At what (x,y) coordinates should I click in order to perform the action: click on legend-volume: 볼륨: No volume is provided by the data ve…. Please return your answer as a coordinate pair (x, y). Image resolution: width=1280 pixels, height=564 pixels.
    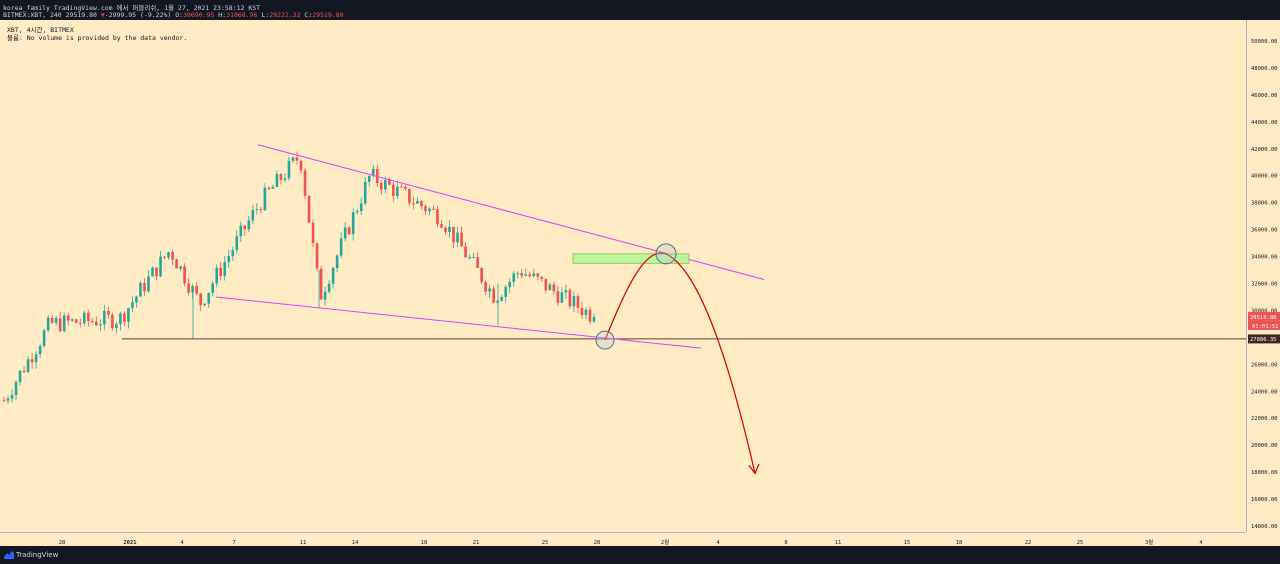
    Looking at the image, I should click on (97, 38).